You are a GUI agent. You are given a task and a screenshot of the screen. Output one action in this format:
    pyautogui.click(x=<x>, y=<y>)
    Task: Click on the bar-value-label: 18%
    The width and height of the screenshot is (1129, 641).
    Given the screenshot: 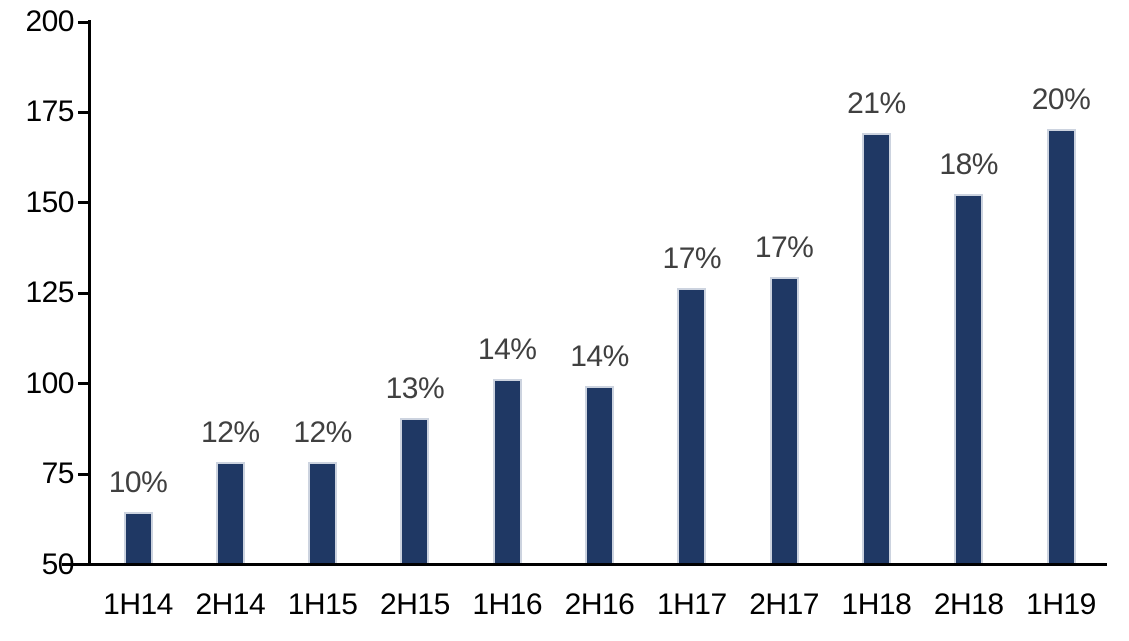 What is the action you would take?
    pyautogui.click(x=968, y=165)
    